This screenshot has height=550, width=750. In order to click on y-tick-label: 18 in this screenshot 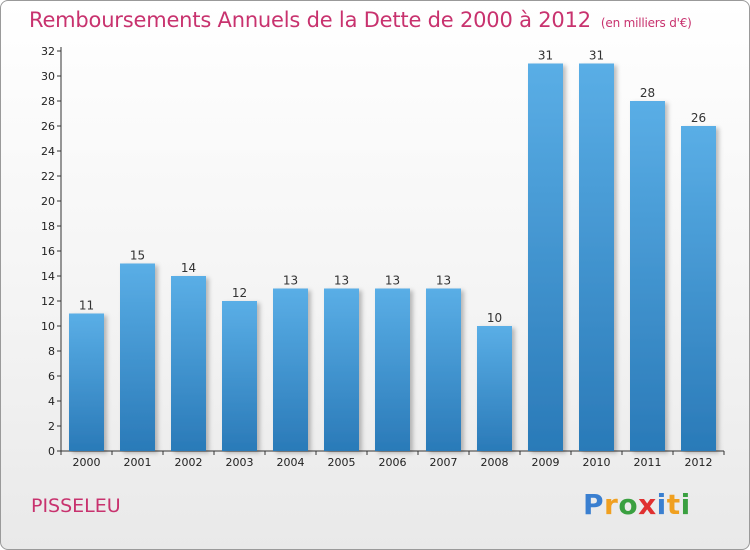, I will do `click(48, 226)`.